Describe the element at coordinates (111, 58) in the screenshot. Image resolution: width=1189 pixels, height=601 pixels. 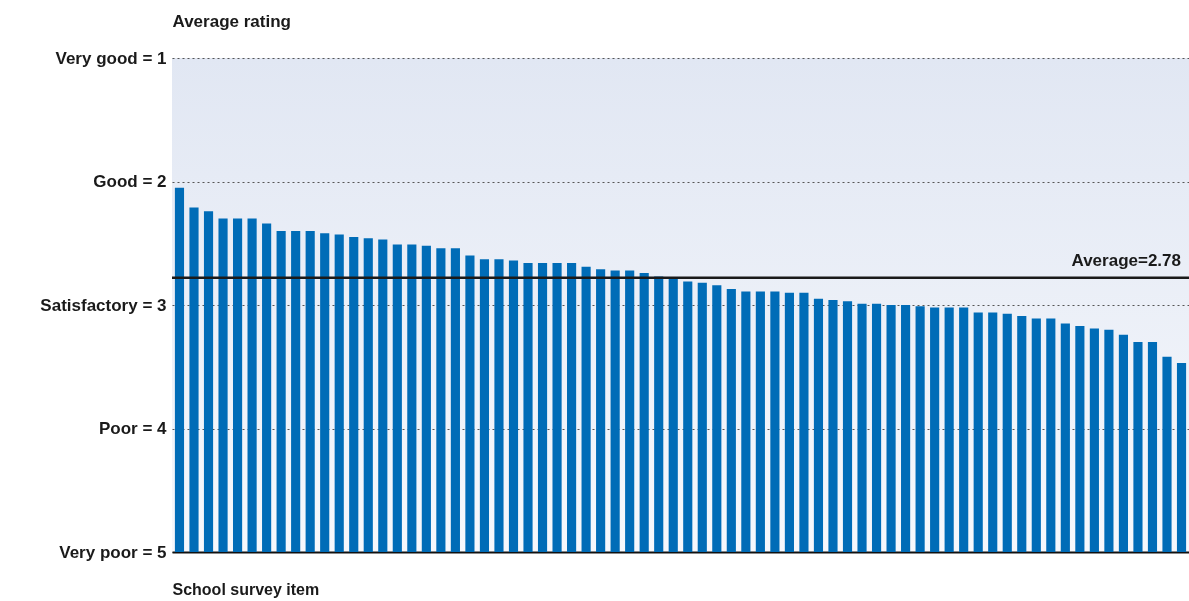
I see `y-tick-label: Very good = 1` at that location.